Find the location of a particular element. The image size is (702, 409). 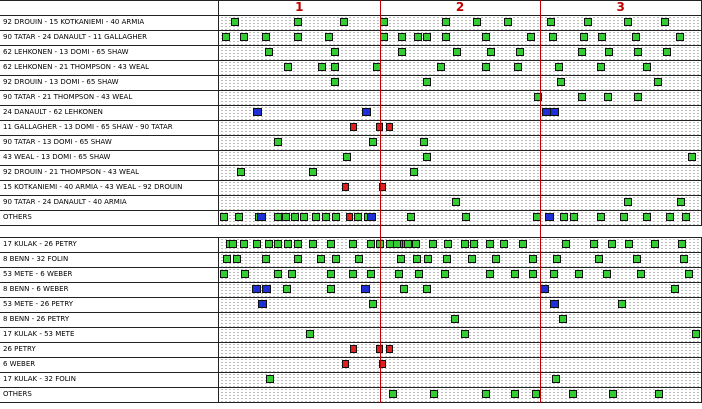

table-row: 8 BENN - 32 FOLIN is located at coordinates (351, 259).